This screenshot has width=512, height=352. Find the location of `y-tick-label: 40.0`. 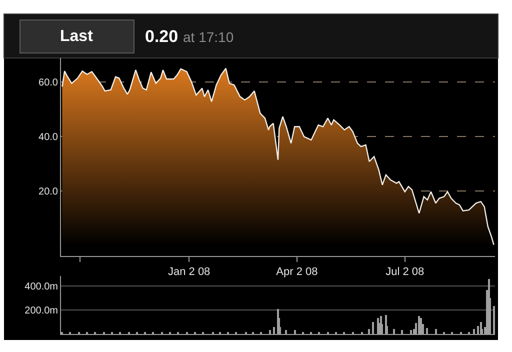

y-tick-label: 40.0 is located at coordinates (48, 137).